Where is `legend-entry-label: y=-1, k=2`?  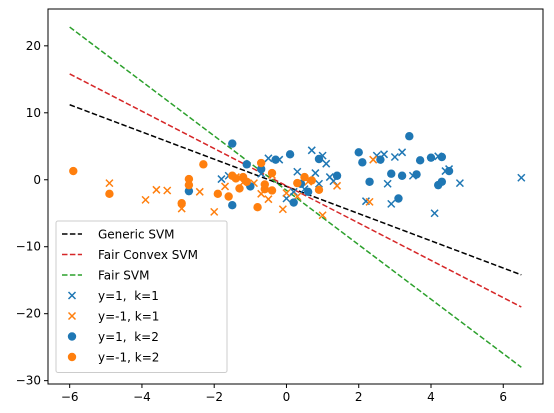 legend-entry-label: y=-1, k=2 is located at coordinates (128, 358).